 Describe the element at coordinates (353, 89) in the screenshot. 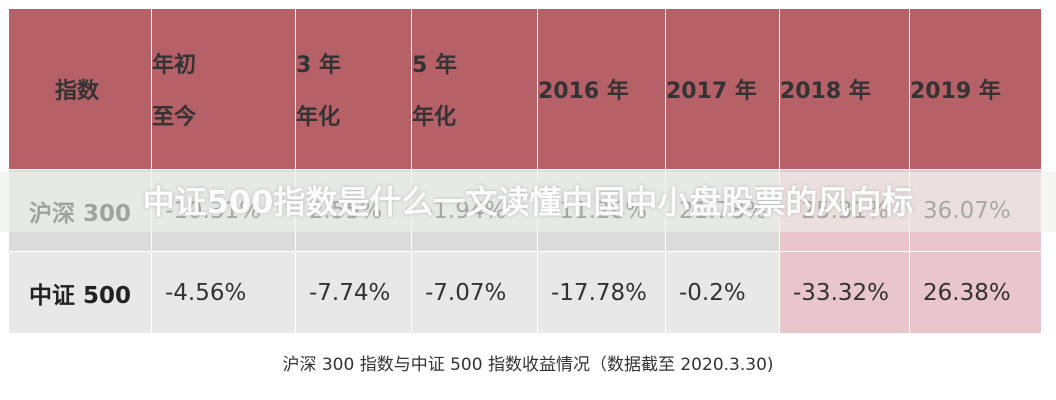

I see `header-3y: 3 年年化` at that location.